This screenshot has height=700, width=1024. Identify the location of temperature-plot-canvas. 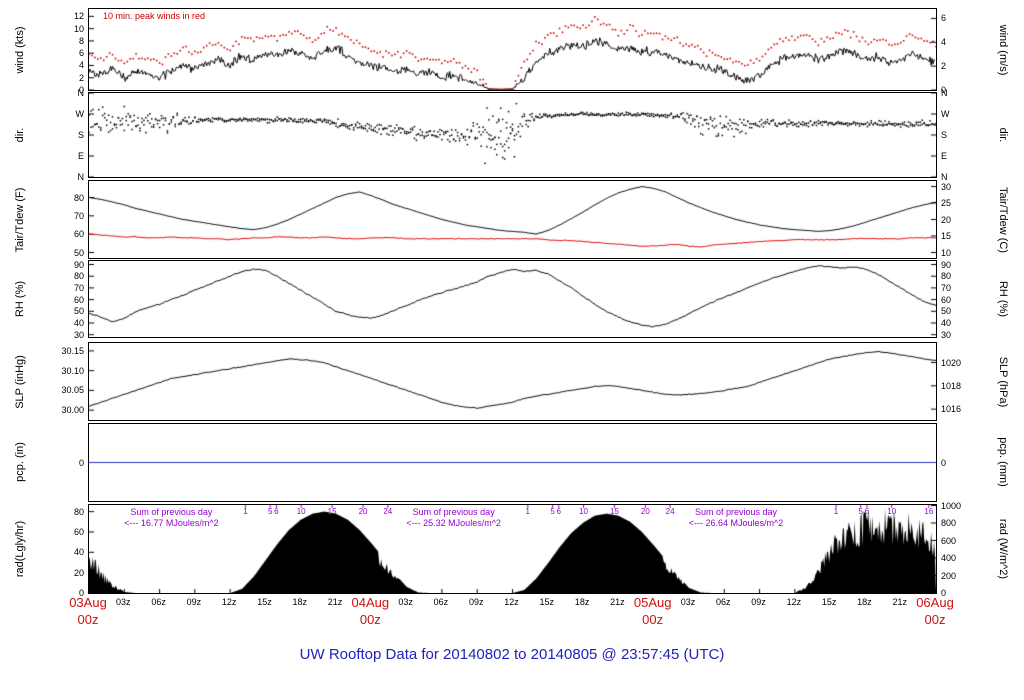
(512, 219).